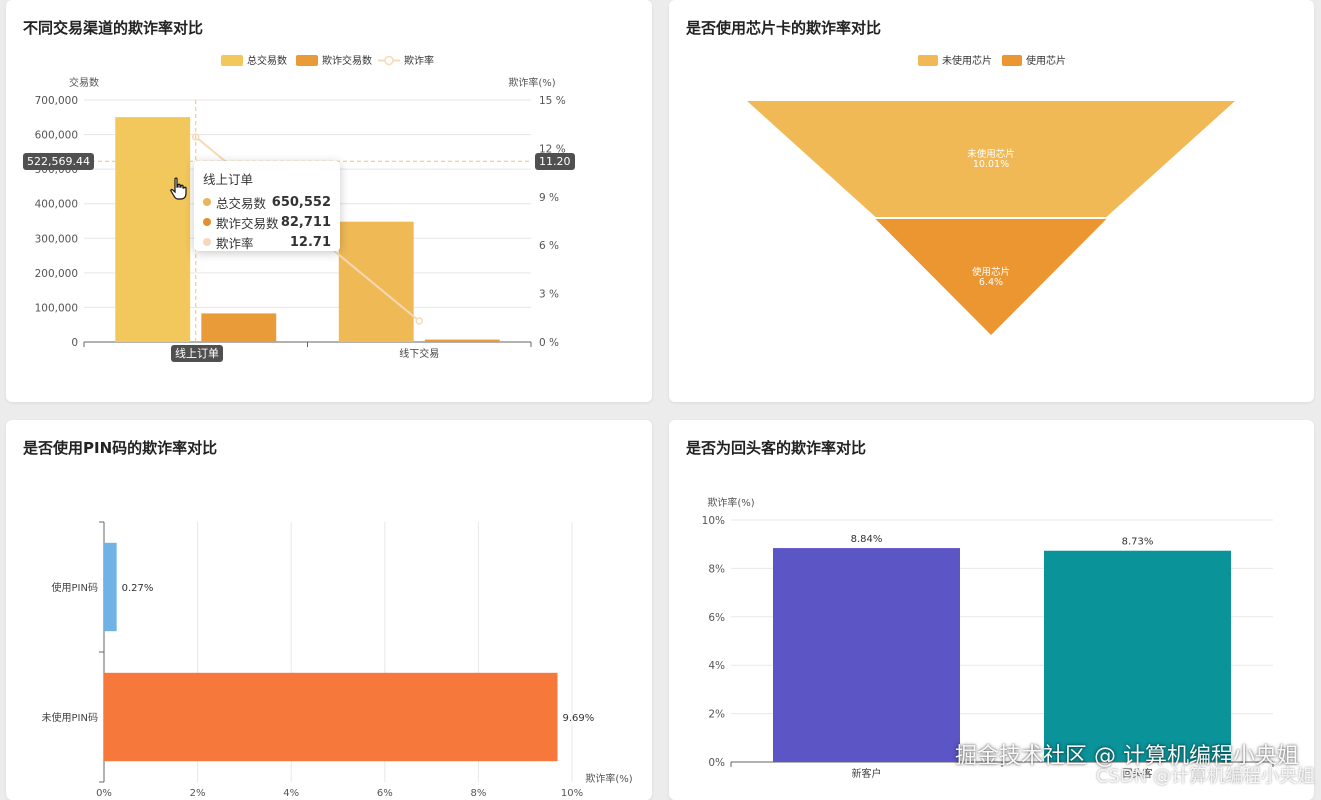 The height and width of the screenshot is (800, 1321). Describe the element at coordinates (784, 28) in the screenshot. I see `card-title: 是否使用芯片卡的欺诈率对比` at that location.